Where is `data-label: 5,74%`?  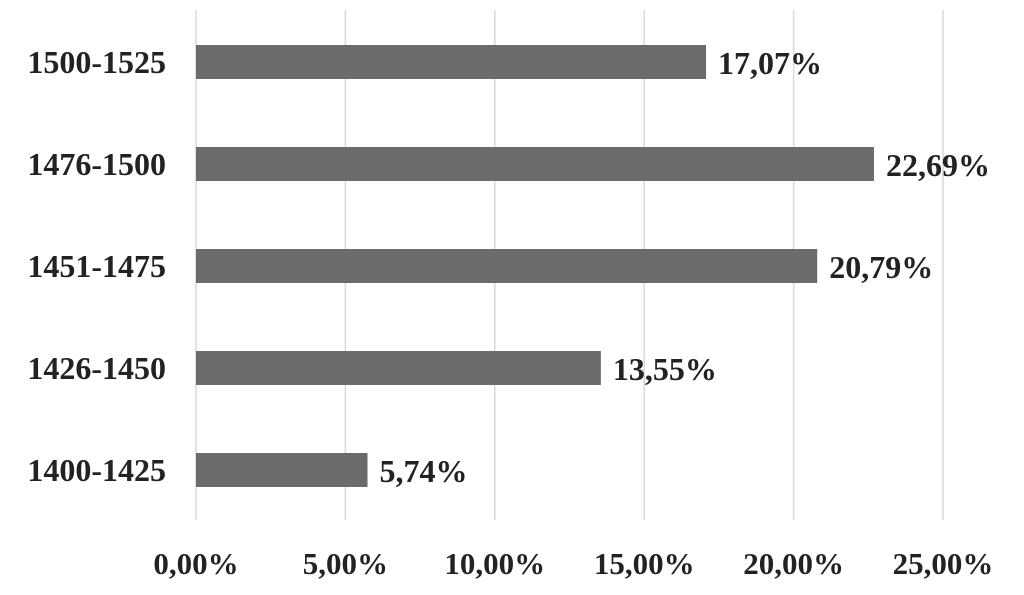
data-label: 5,74% is located at coordinates (424, 471).